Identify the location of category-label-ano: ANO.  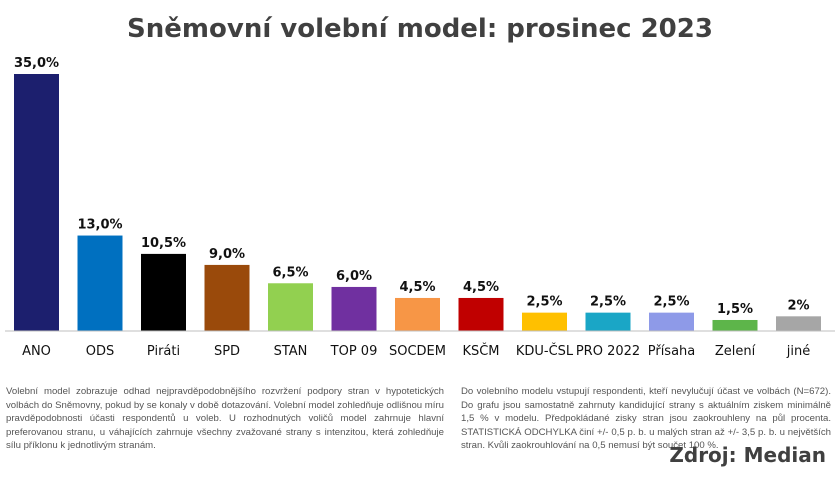
(36, 351).